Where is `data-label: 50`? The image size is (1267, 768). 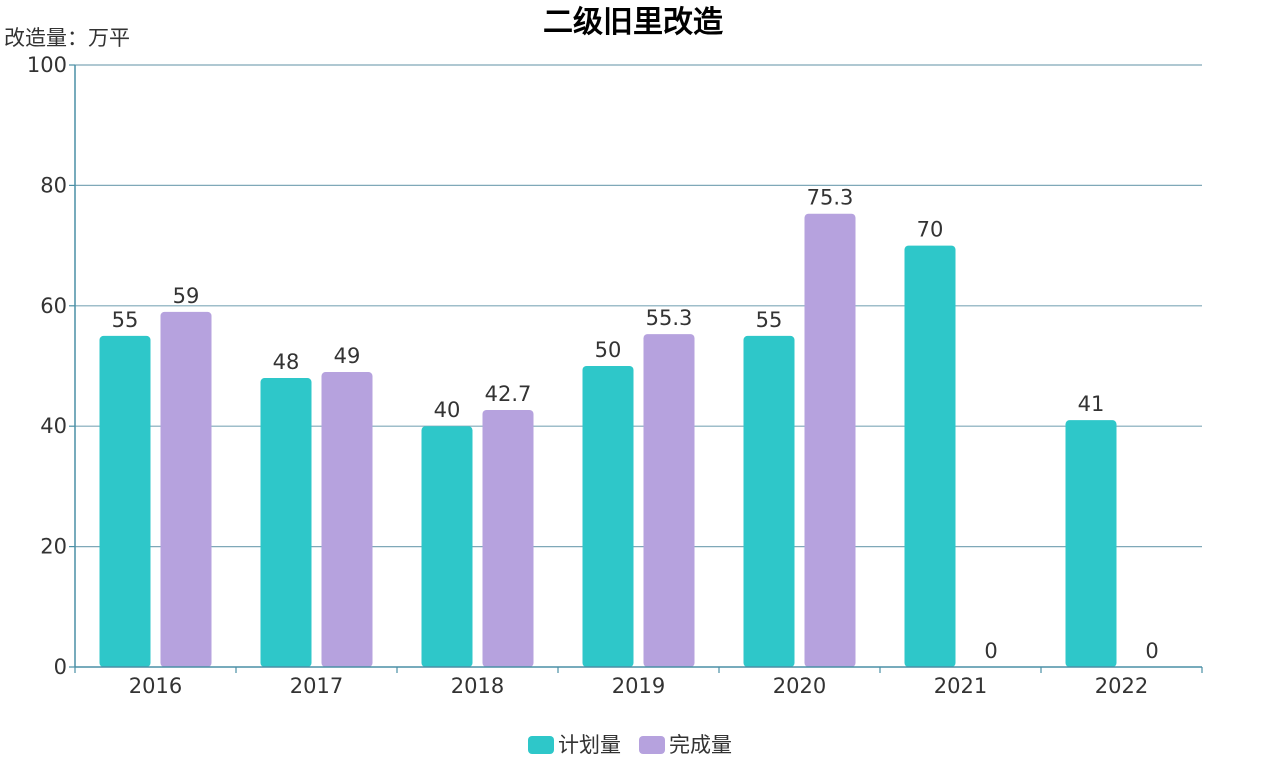 data-label: 50 is located at coordinates (608, 350).